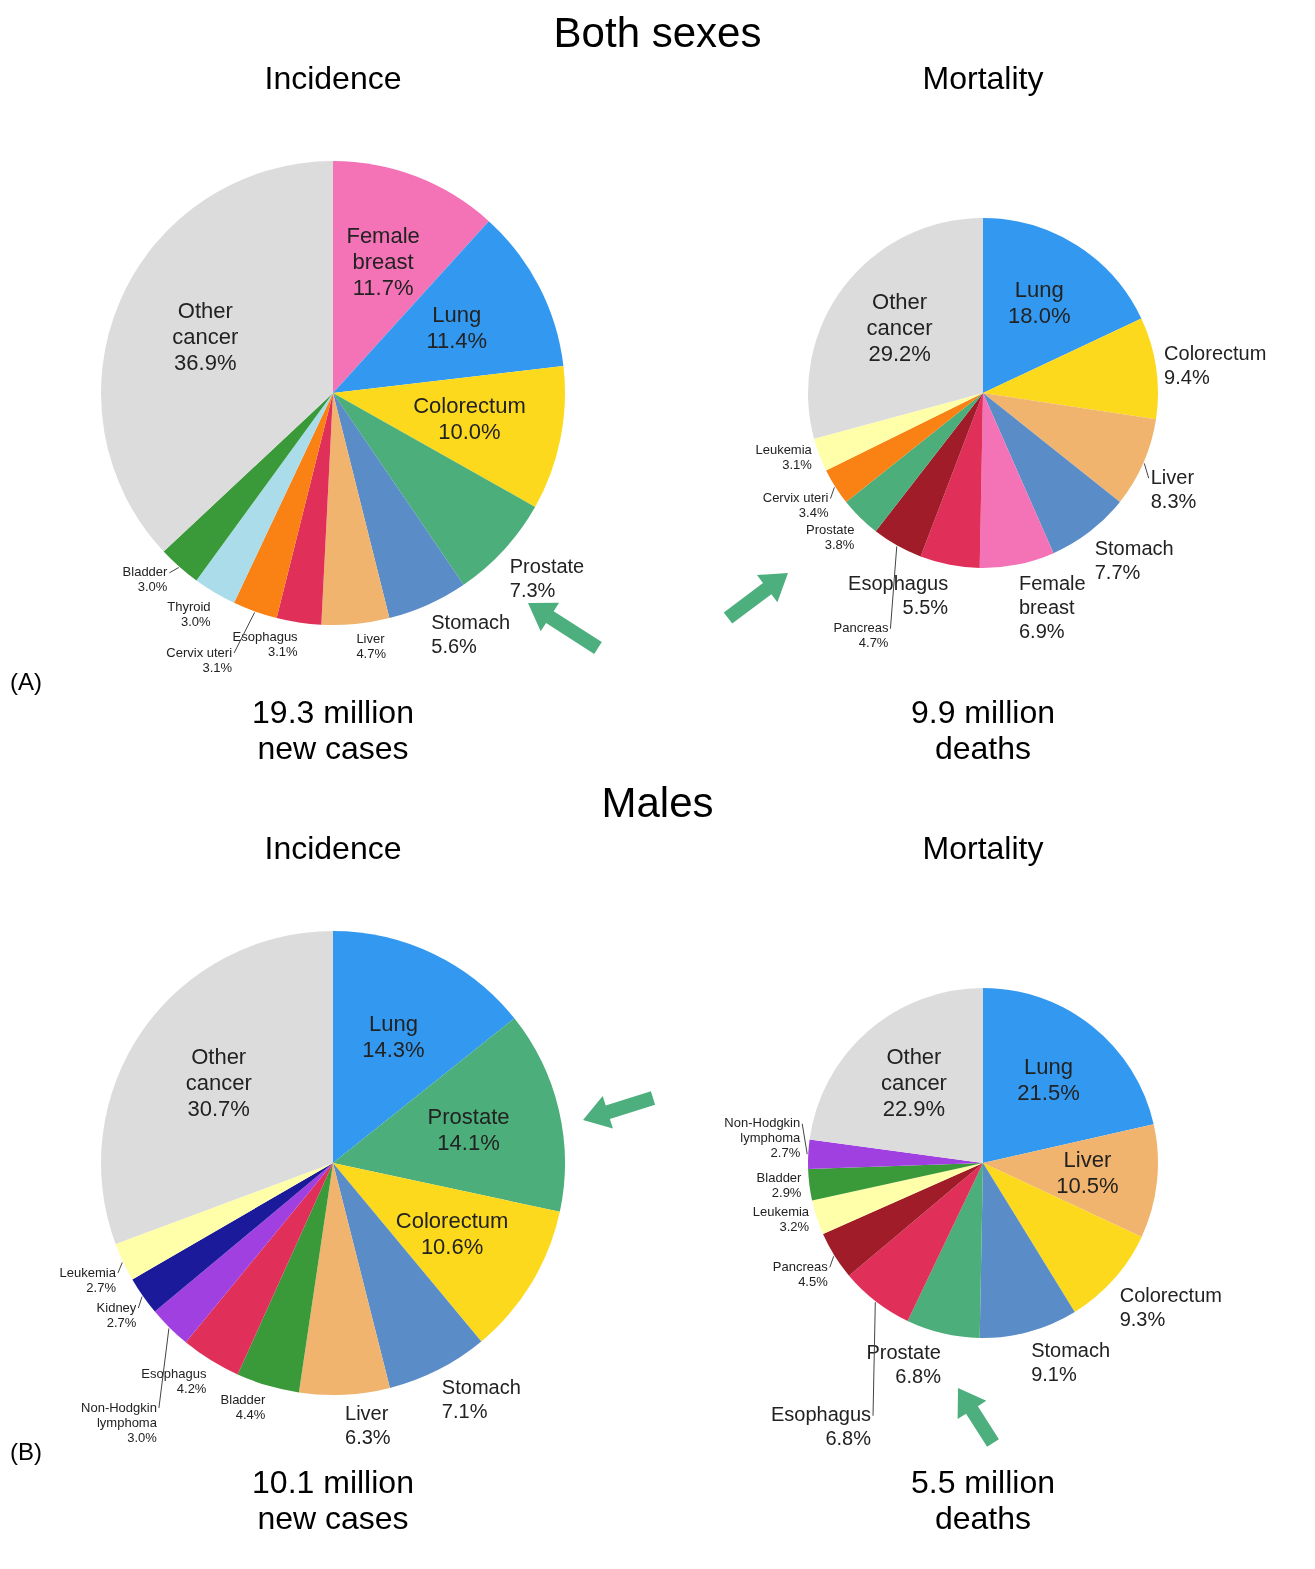 The height and width of the screenshot is (1569, 1315). Describe the element at coordinates (1173, 500) in the screenshot. I see `data-label: 8.3%` at that location.